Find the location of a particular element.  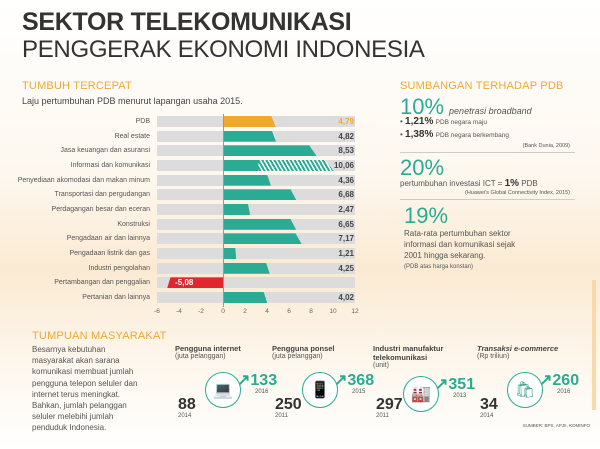

value-label: 4,79 is located at coordinates (346, 121).